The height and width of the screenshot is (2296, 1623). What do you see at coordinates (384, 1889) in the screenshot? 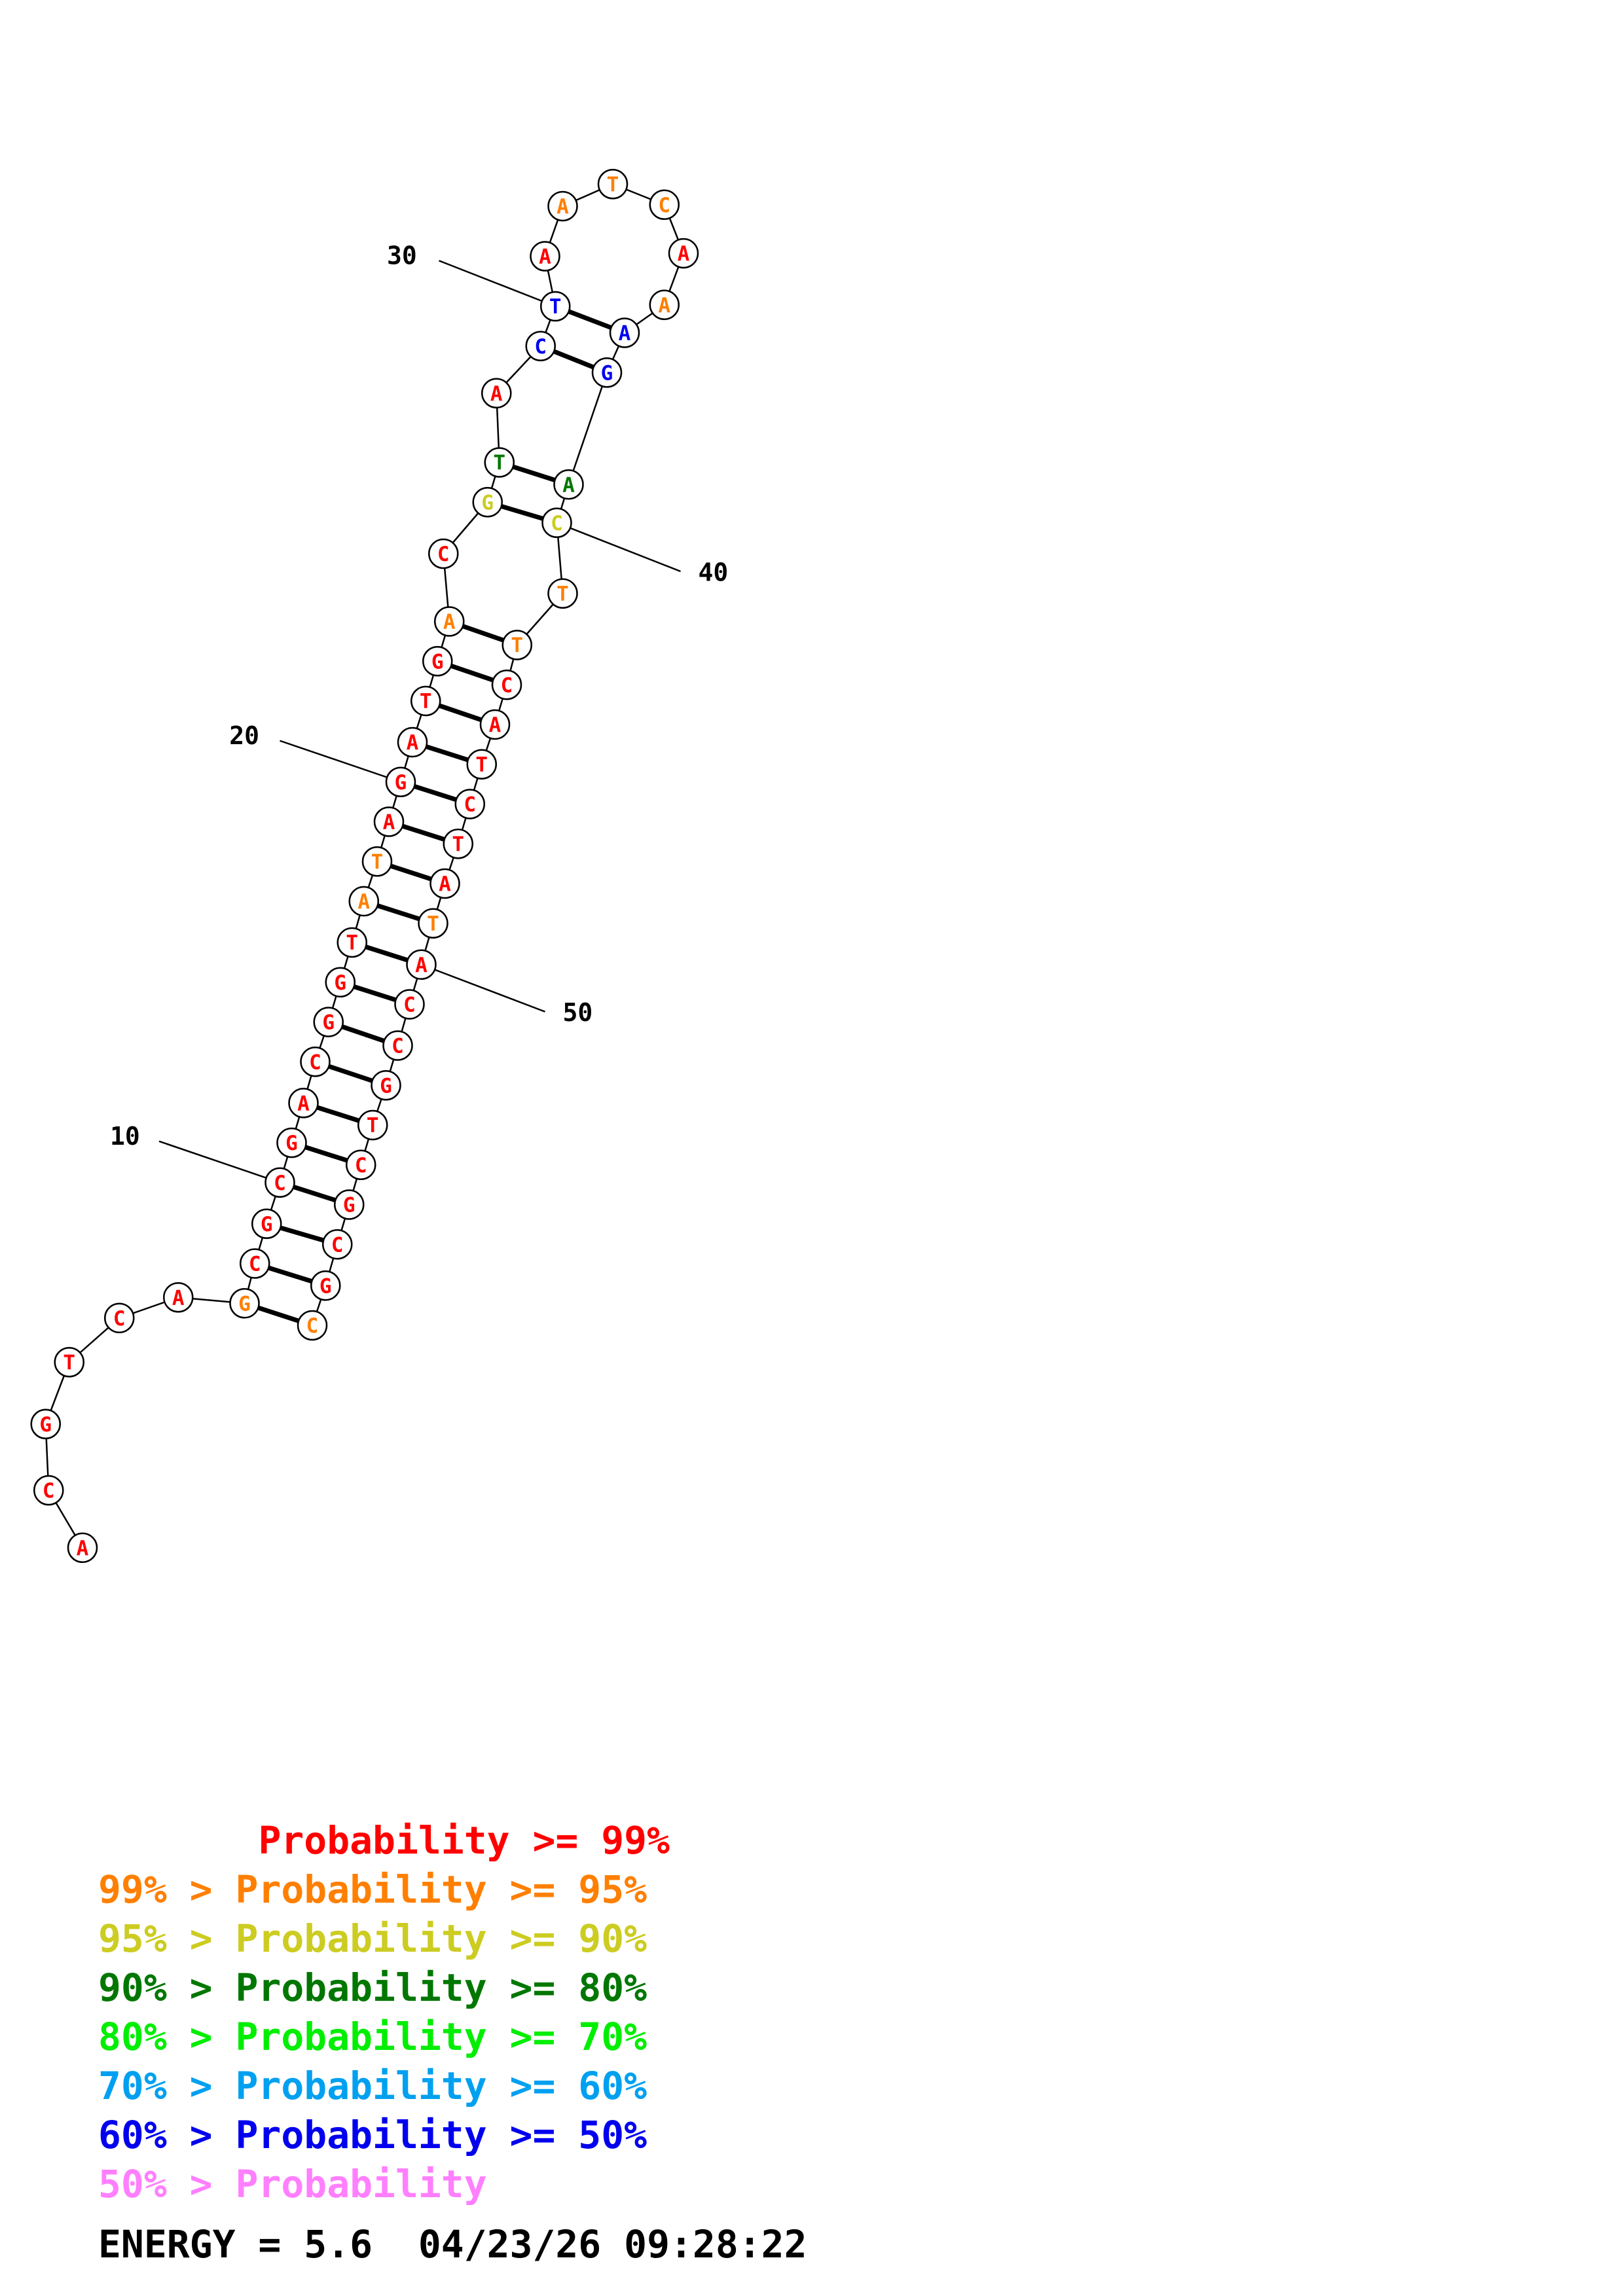
I see `legend-entry: 99% > Probability >= 95%` at bounding box center [384, 1889].